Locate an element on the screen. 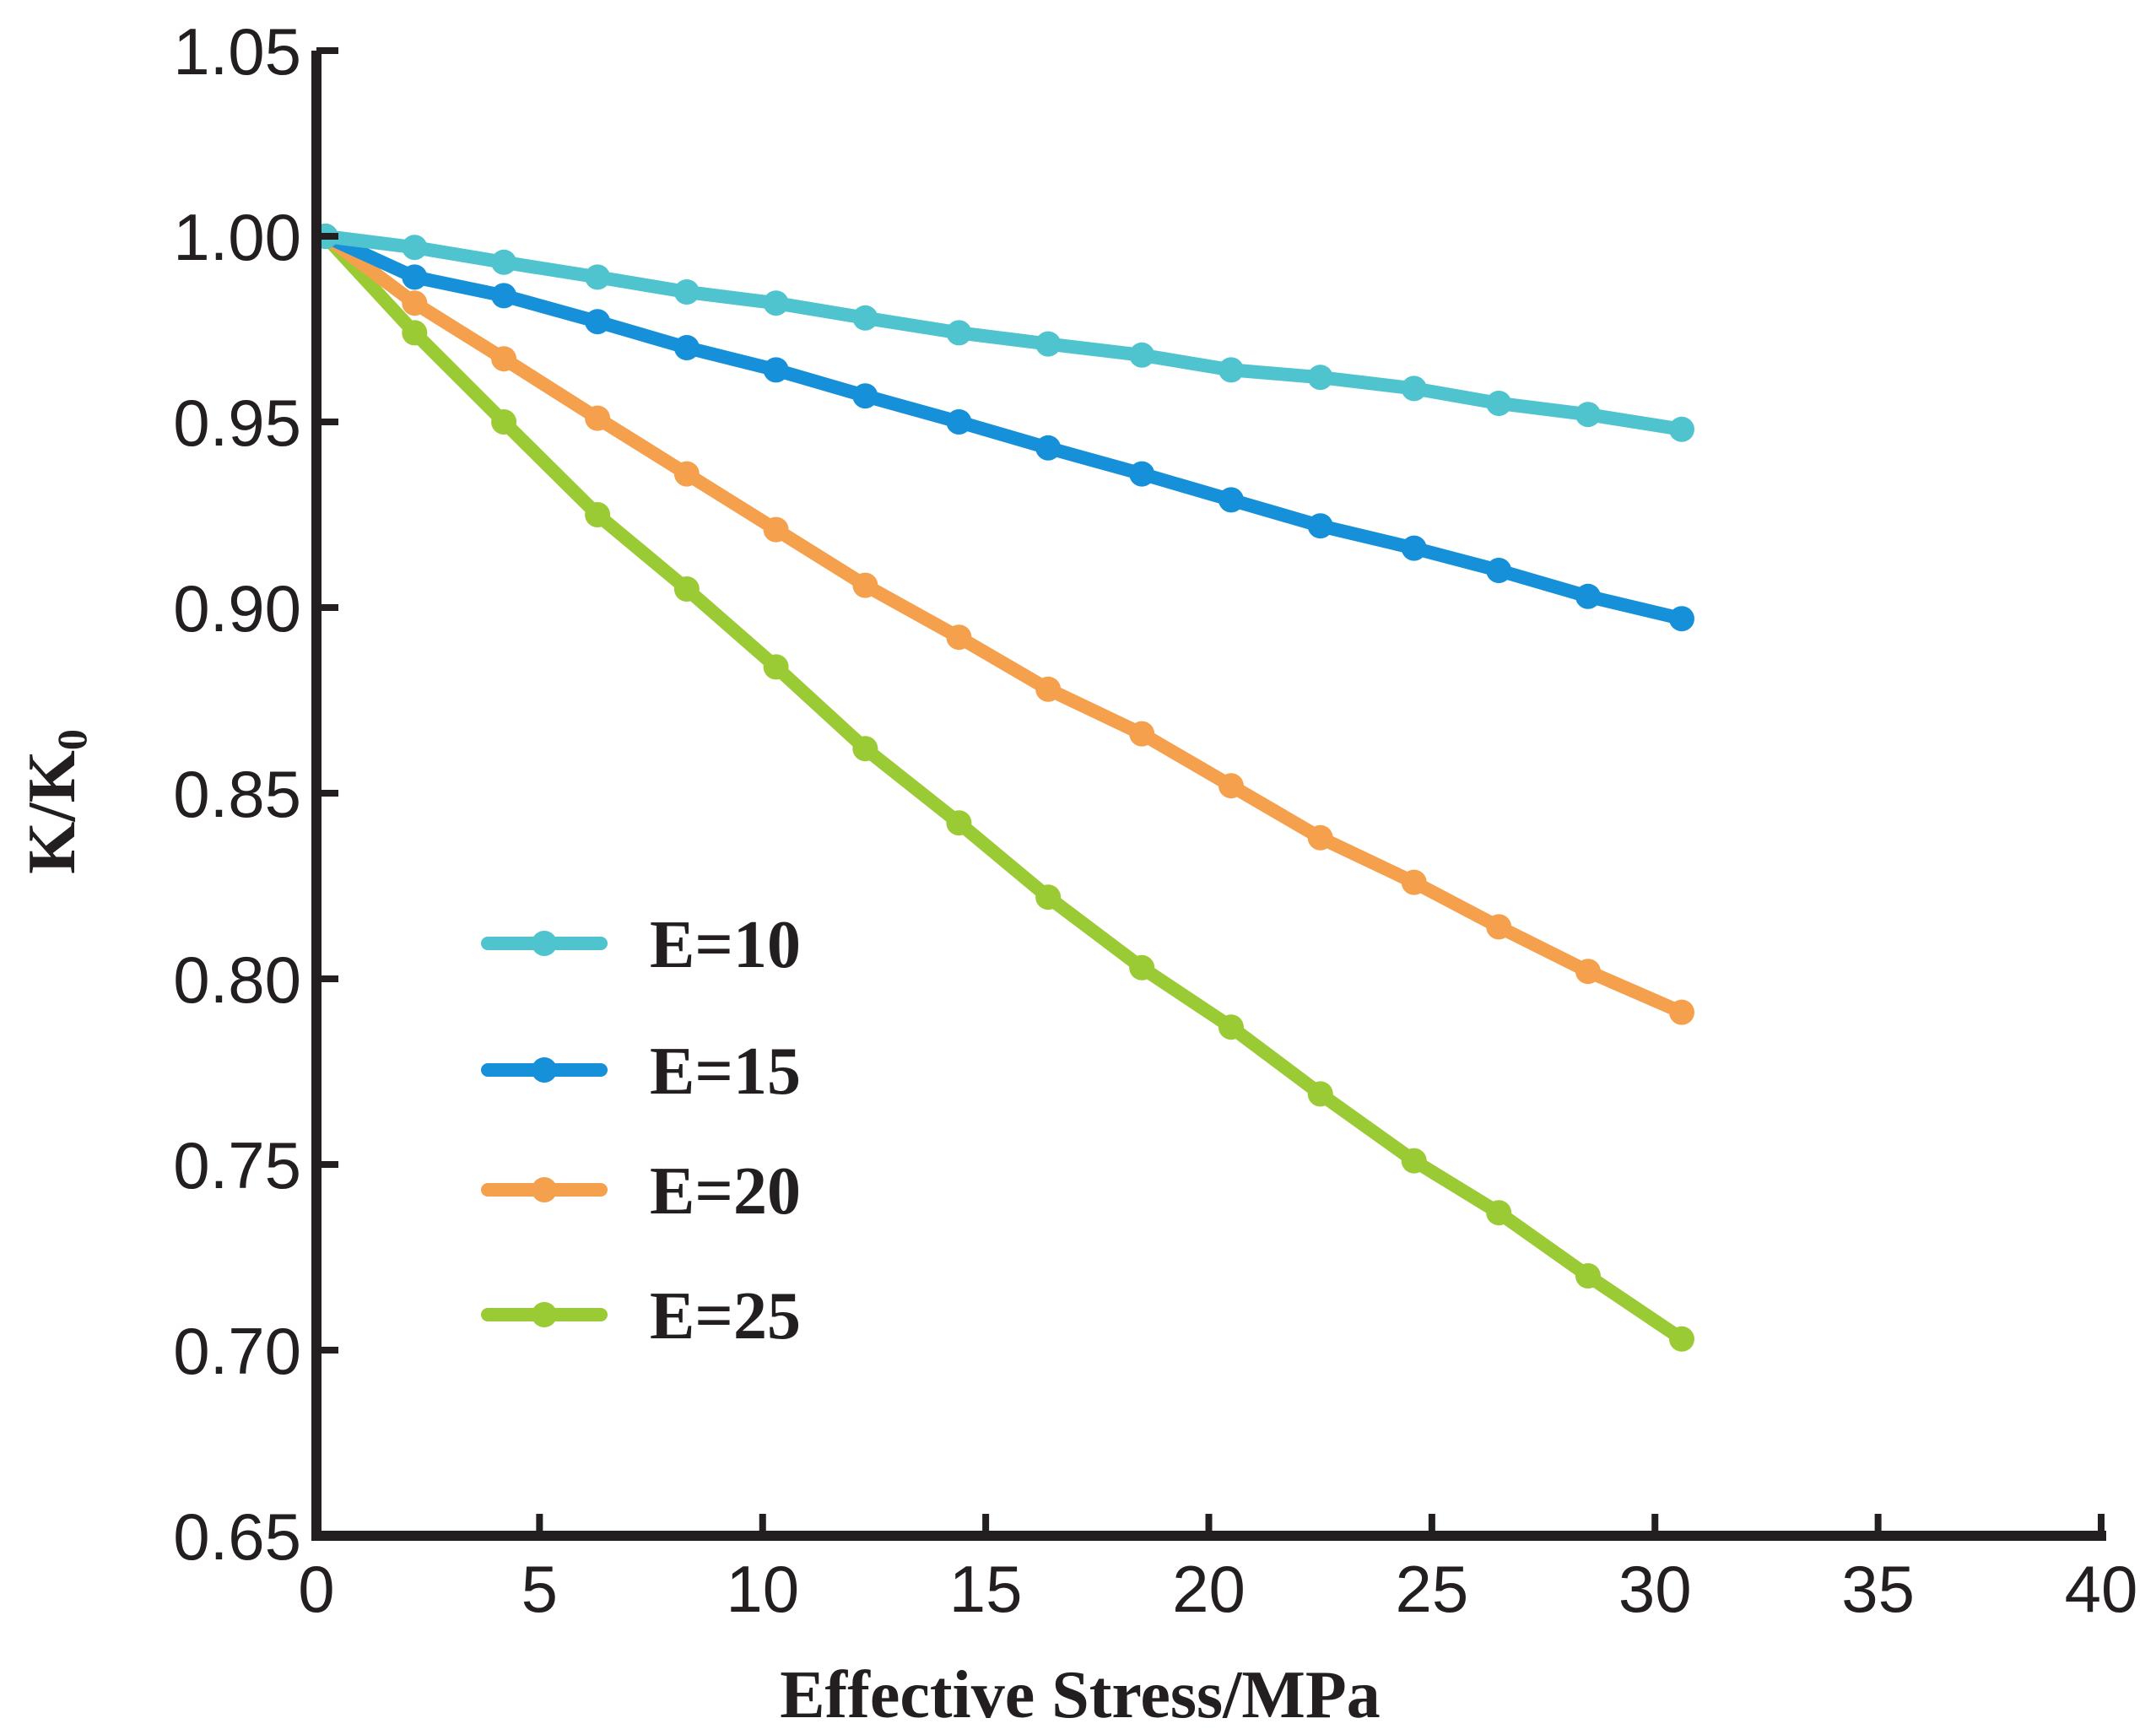 The width and height of the screenshot is (2156, 1729). y-tick-label: 0.80 is located at coordinates (237, 980).